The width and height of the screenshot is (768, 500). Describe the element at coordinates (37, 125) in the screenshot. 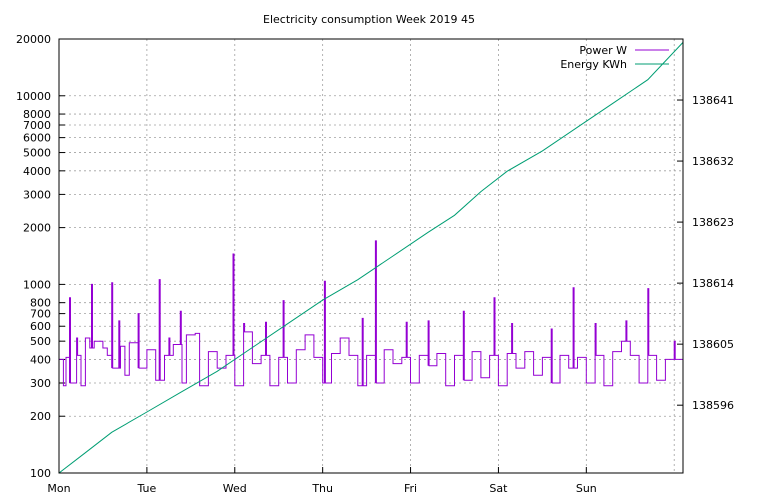

I see `y-tick-label: 7000` at that location.